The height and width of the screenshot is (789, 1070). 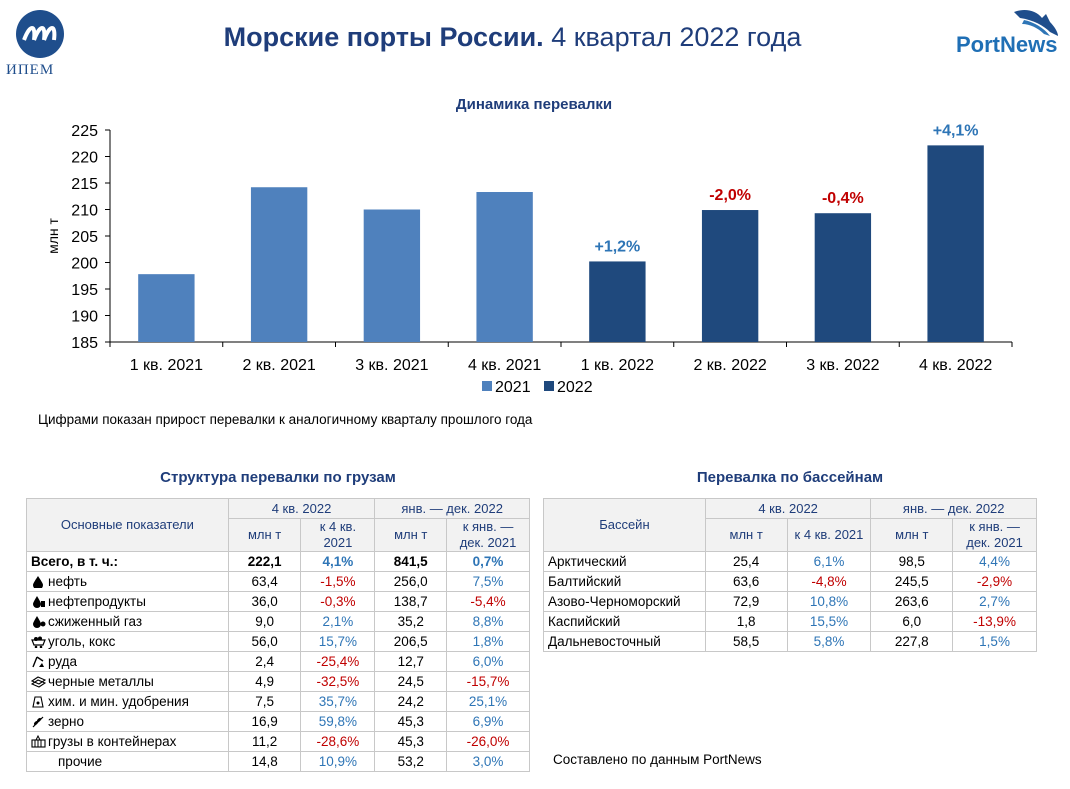 What do you see at coordinates (391, 365) in the screenshot?
I see `x-tick-label: 3 кв. 2021` at bounding box center [391, 365].